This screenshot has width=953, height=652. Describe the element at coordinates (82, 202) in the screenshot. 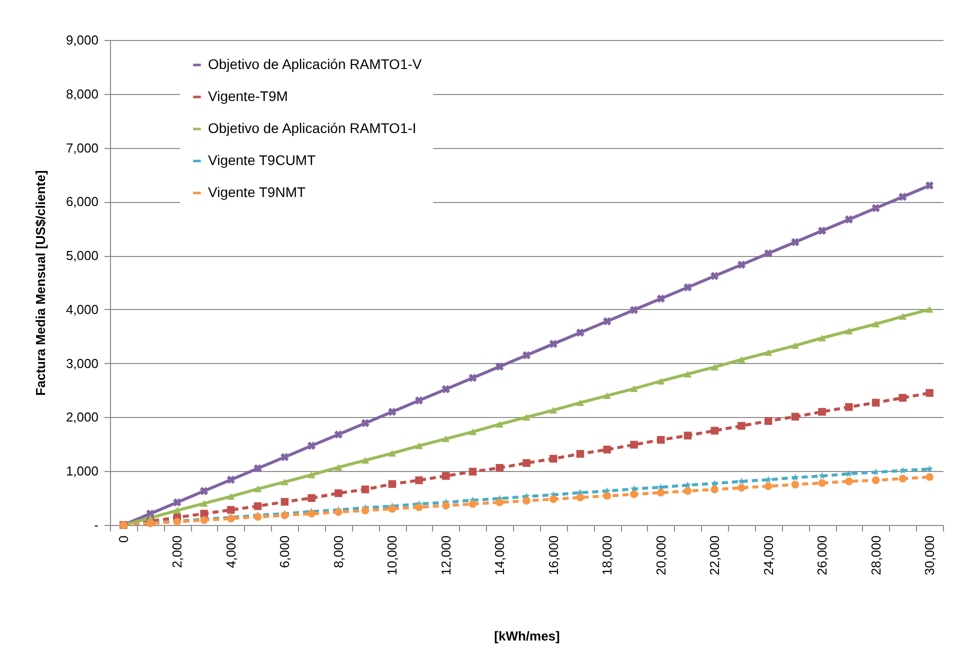

I see `y-tick-label: 6,000` at that location.